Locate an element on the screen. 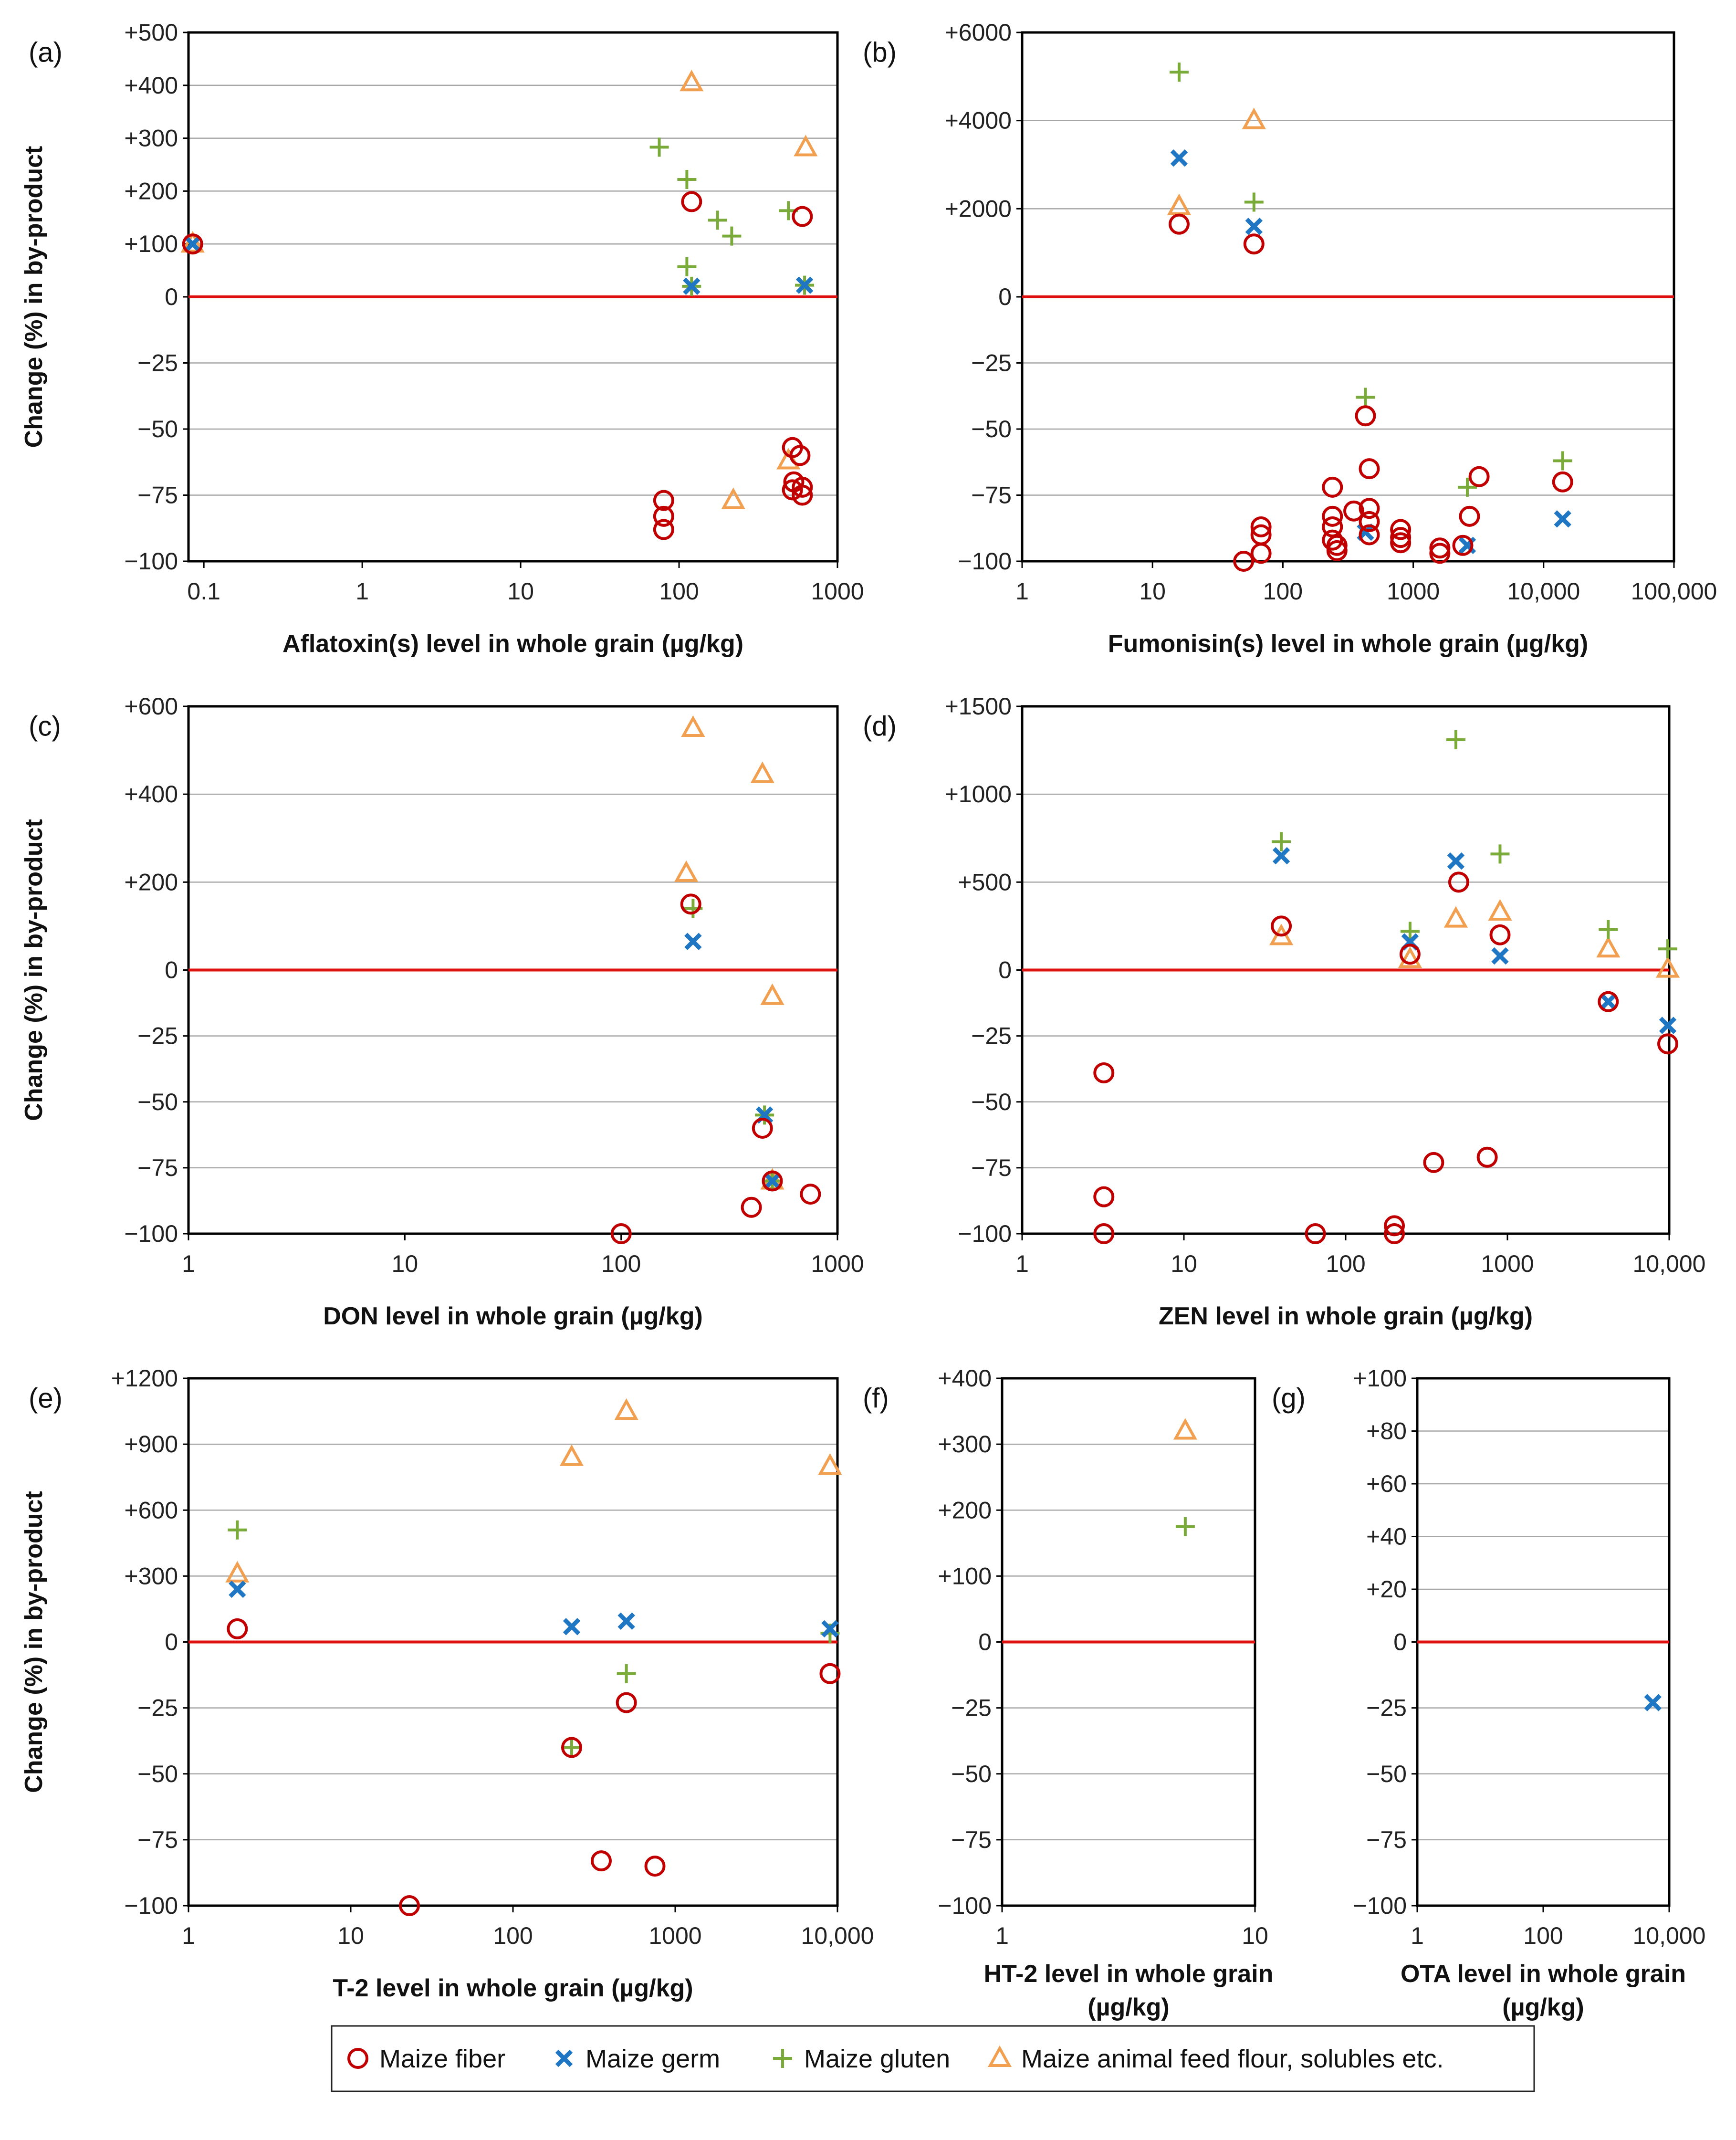  y-axis-label: Change (%) in by-product is located at coordinates (34, 297).